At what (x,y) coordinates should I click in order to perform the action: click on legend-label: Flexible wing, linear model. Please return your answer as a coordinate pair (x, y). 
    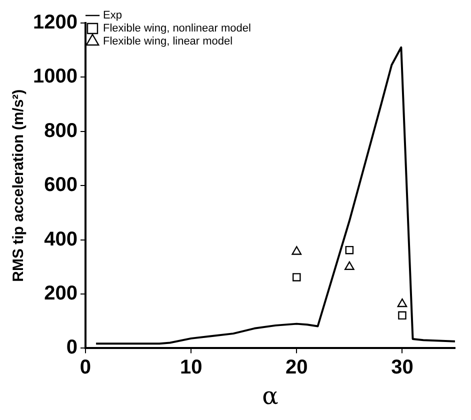
    Looking at the image, I should click on (167, 42).